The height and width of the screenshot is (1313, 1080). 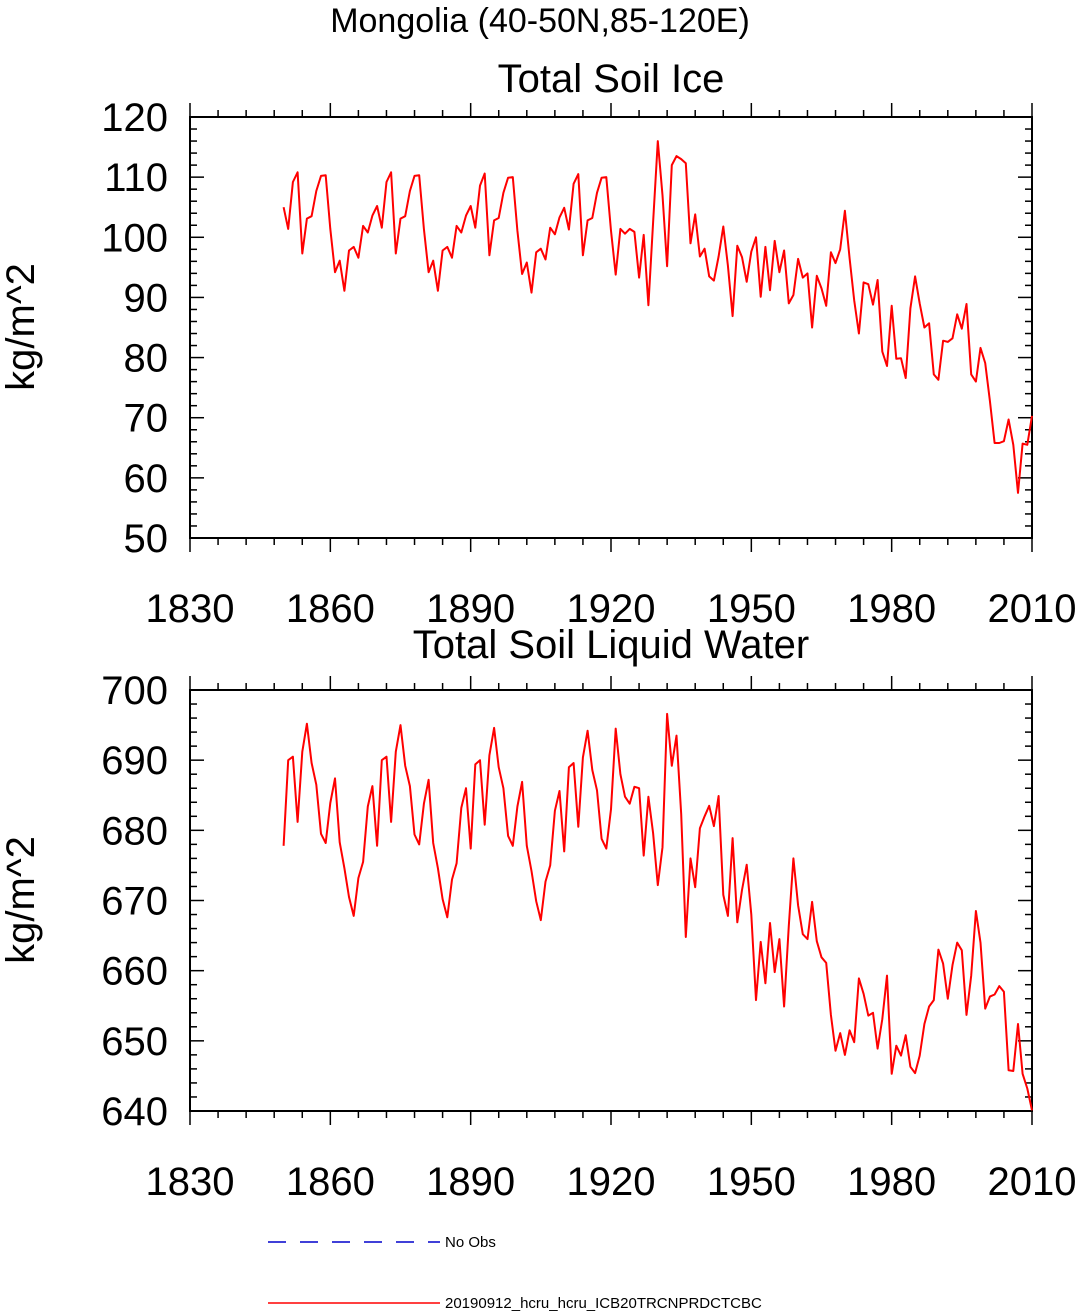 What do you see at coordinates (146, 359) in the screenshot?
I see `y-tick-label: 80` at bounding box center [146, 359].